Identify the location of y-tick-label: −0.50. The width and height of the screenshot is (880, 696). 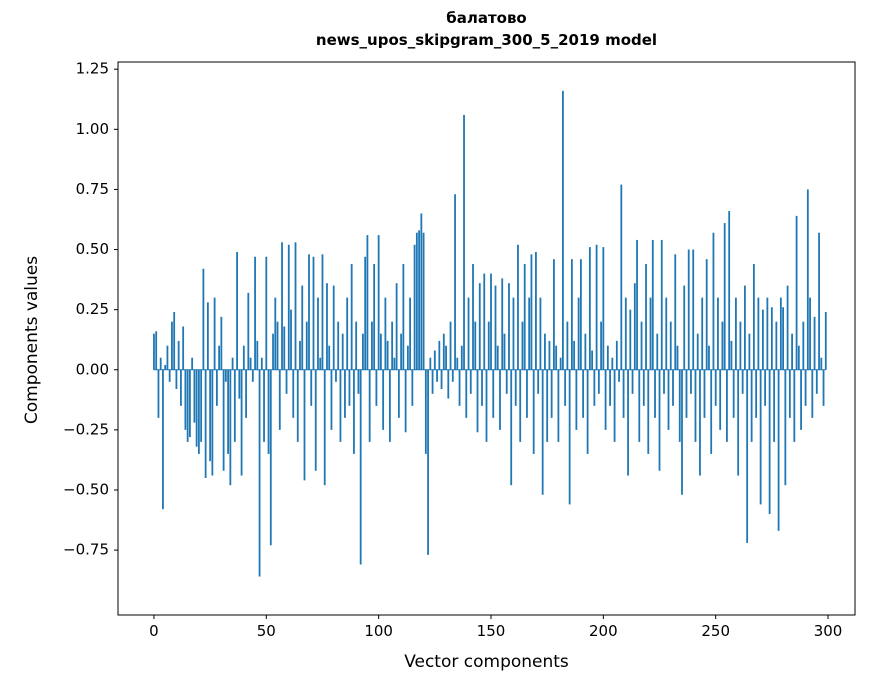
(86, 489).